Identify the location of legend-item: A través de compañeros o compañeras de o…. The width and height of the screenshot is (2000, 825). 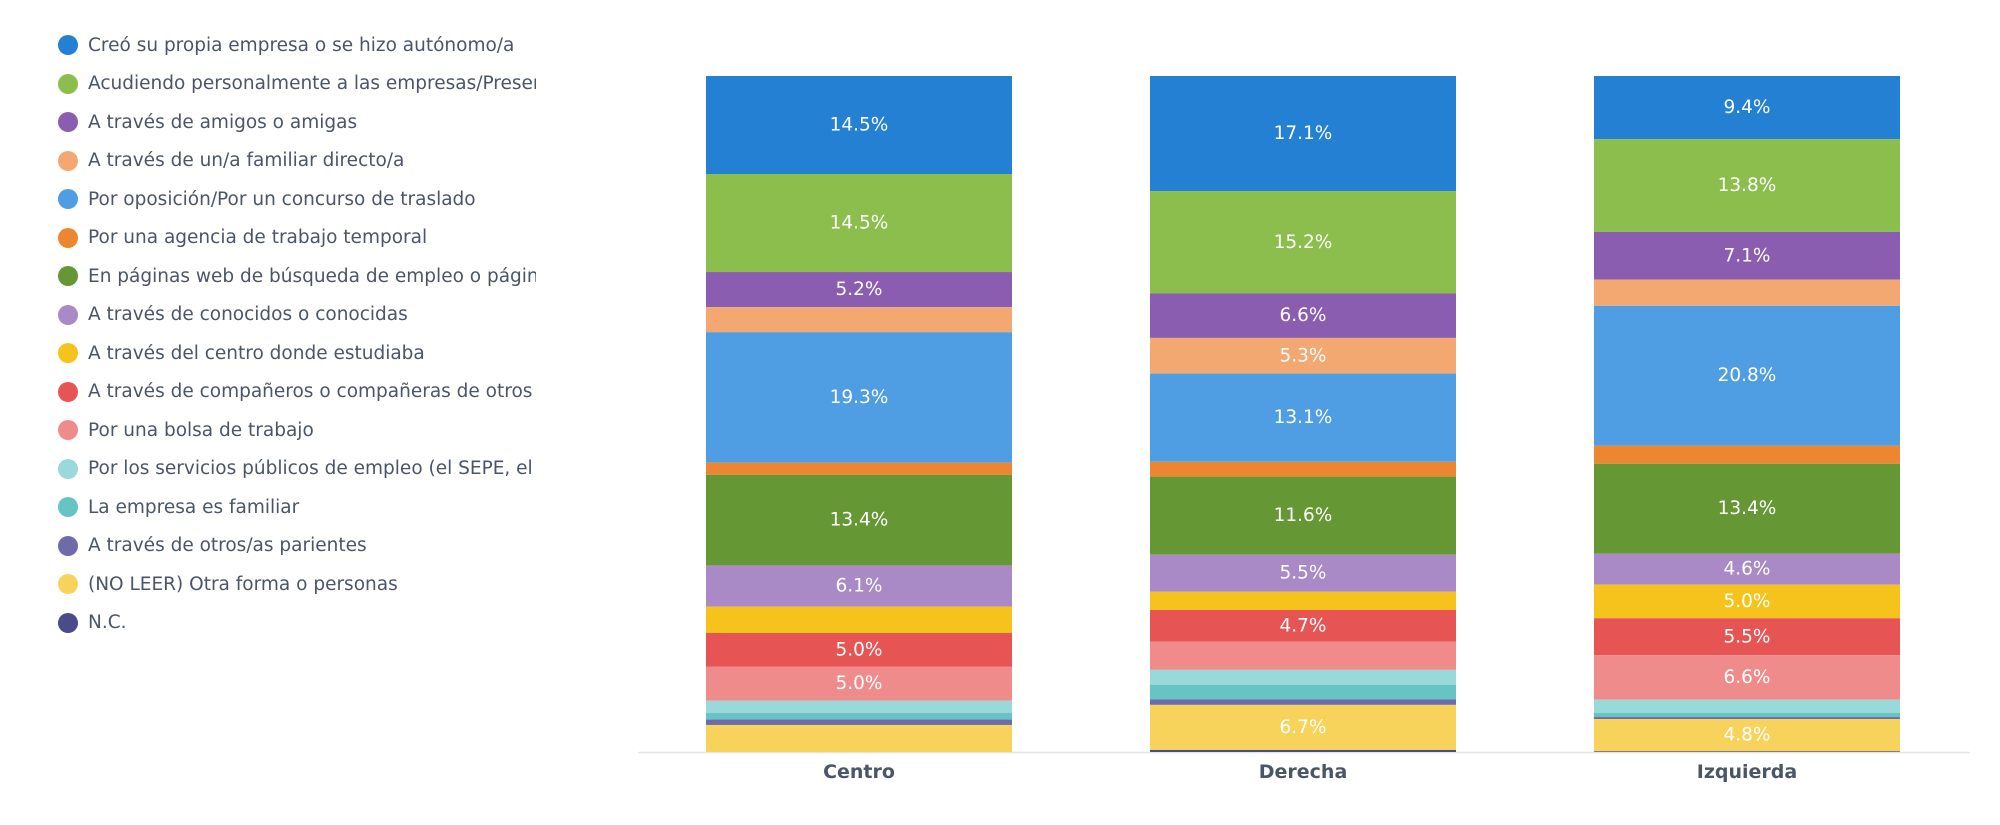
(297, 392).